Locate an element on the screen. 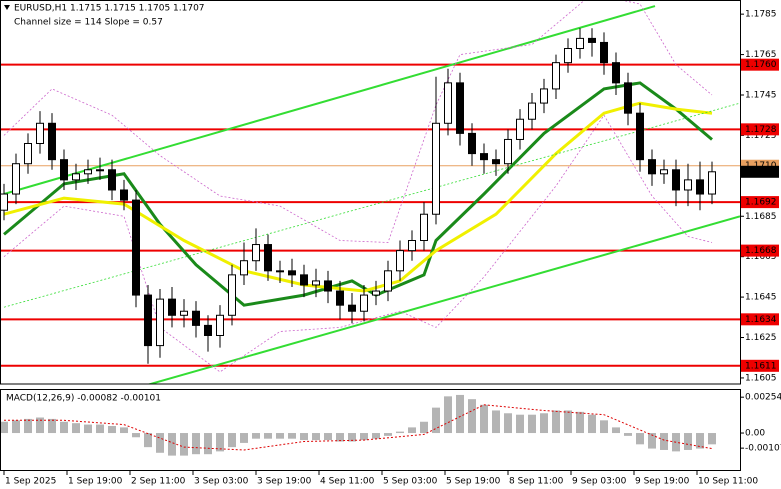 This screenshot has height=489, width=781. x-tick-label: 9 Sep 03:00 is located at coordinates (599, 482).